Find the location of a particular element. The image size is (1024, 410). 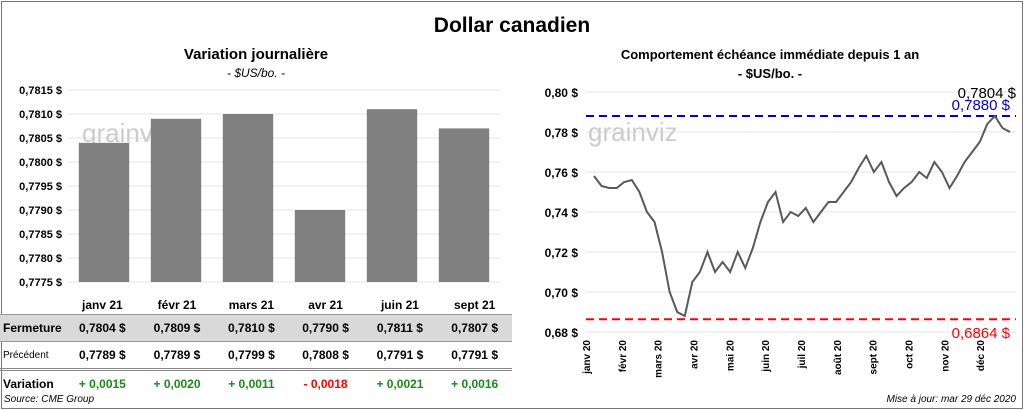

x-tick-label: juil 20 is located at coordinates (802, 355).